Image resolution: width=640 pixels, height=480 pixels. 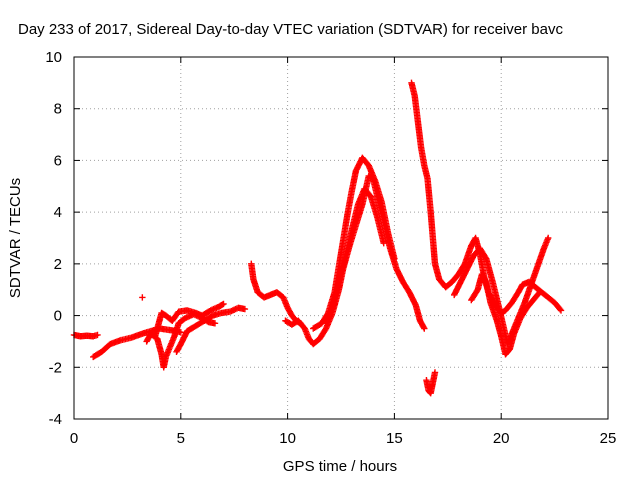 What do you see at coordinates (287, 438) in the screenshot?
I see `x-tick-label: 10` at bounding box center [287, 438].